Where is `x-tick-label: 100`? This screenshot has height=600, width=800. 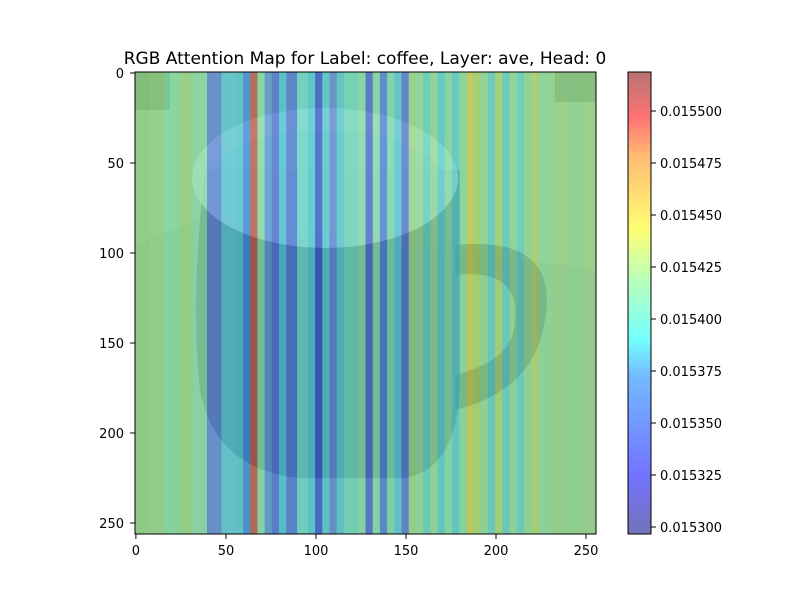
x-tick-label: 100 is located at coordinates (316, 551).